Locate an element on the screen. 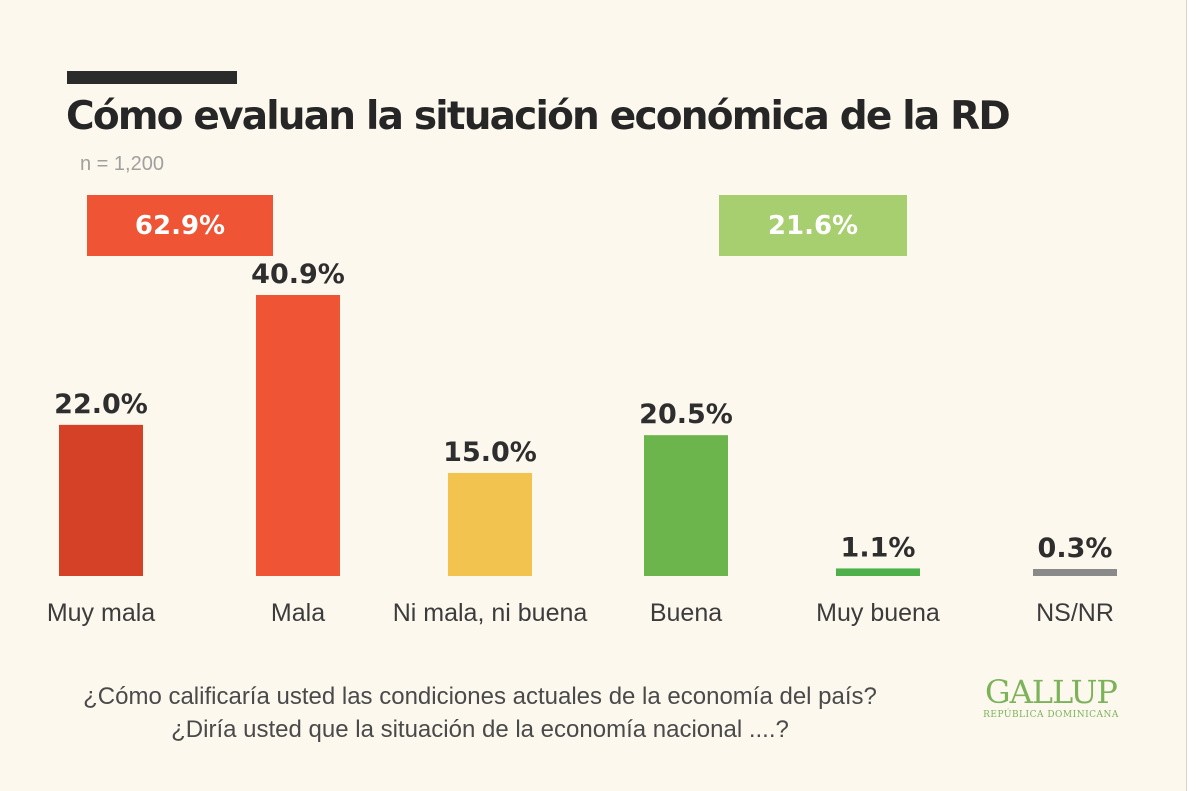 The width and height of the screenshot is (1200, 791). negative-group-label: 62.9% is located at coordinates (180, 225).